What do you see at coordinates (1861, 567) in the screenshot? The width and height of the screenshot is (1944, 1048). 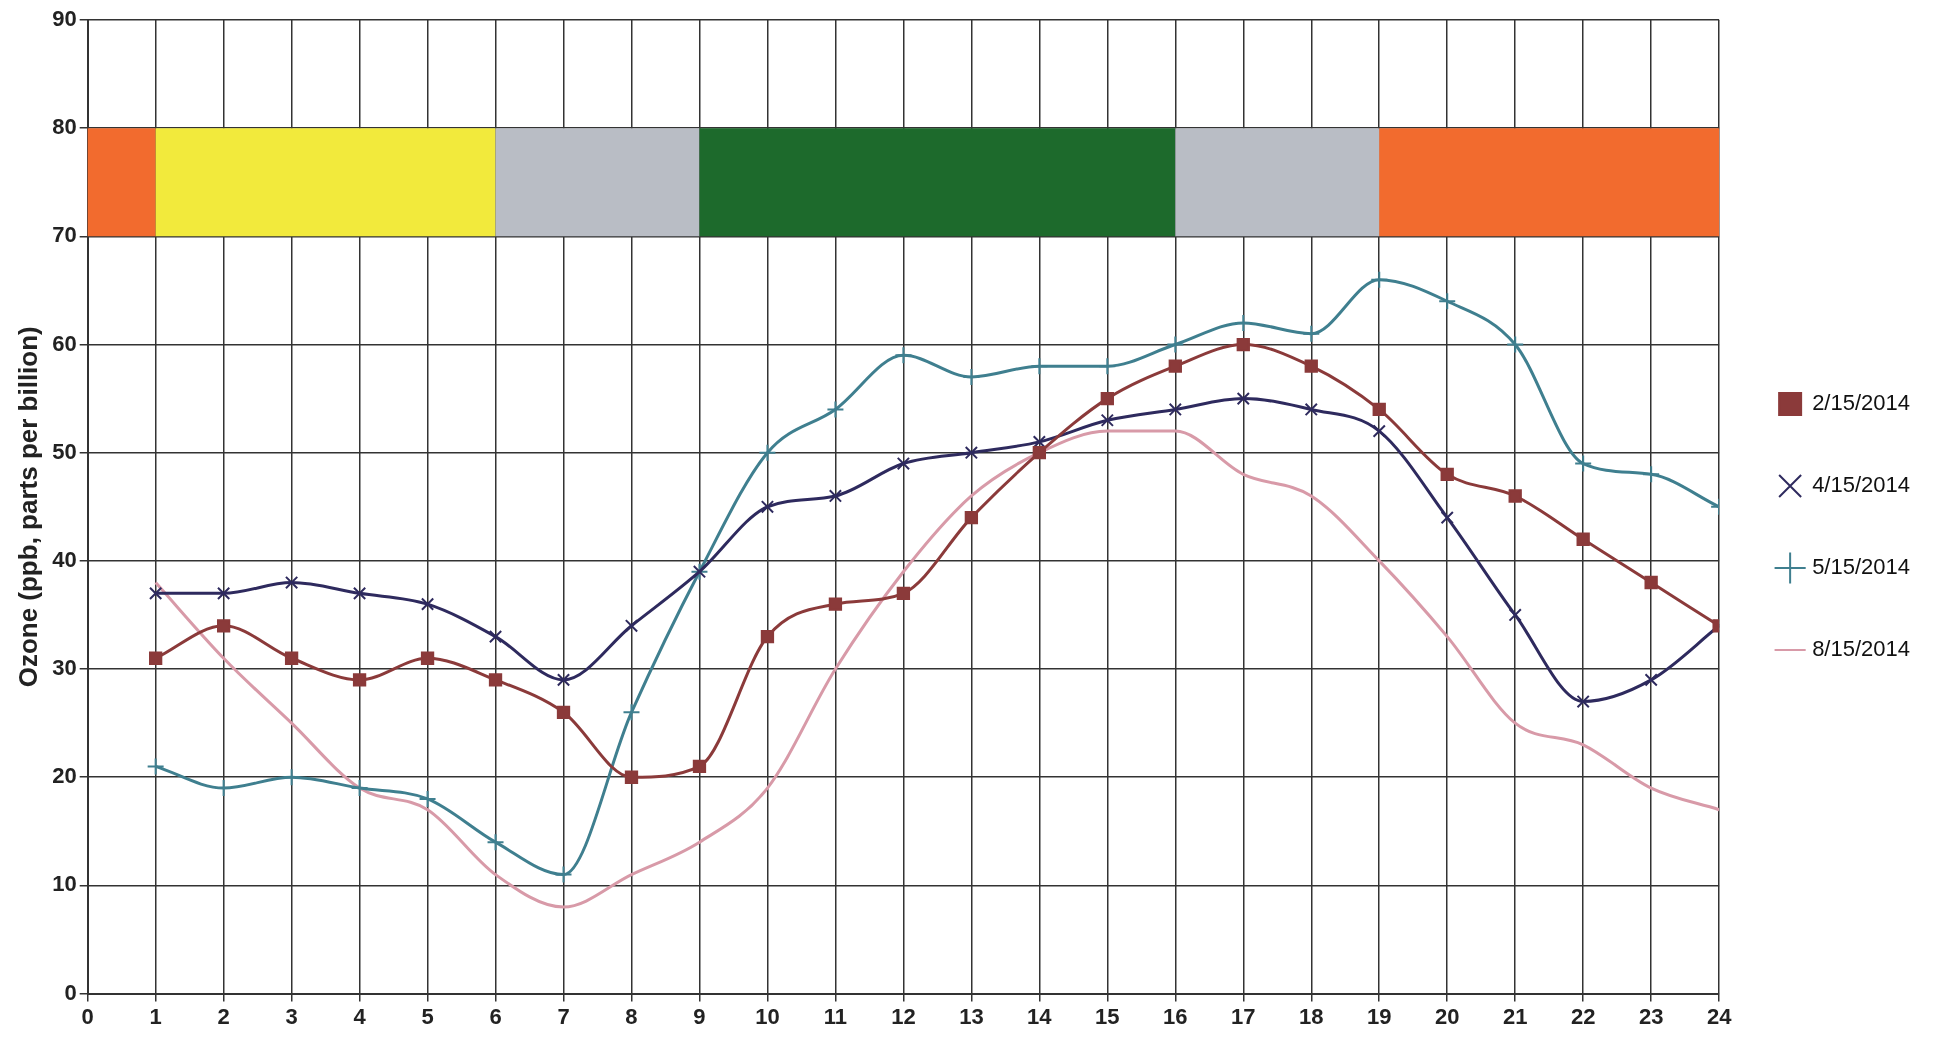 I see `legend-label: 5/15/2014` at bounding box center [1861, 567].